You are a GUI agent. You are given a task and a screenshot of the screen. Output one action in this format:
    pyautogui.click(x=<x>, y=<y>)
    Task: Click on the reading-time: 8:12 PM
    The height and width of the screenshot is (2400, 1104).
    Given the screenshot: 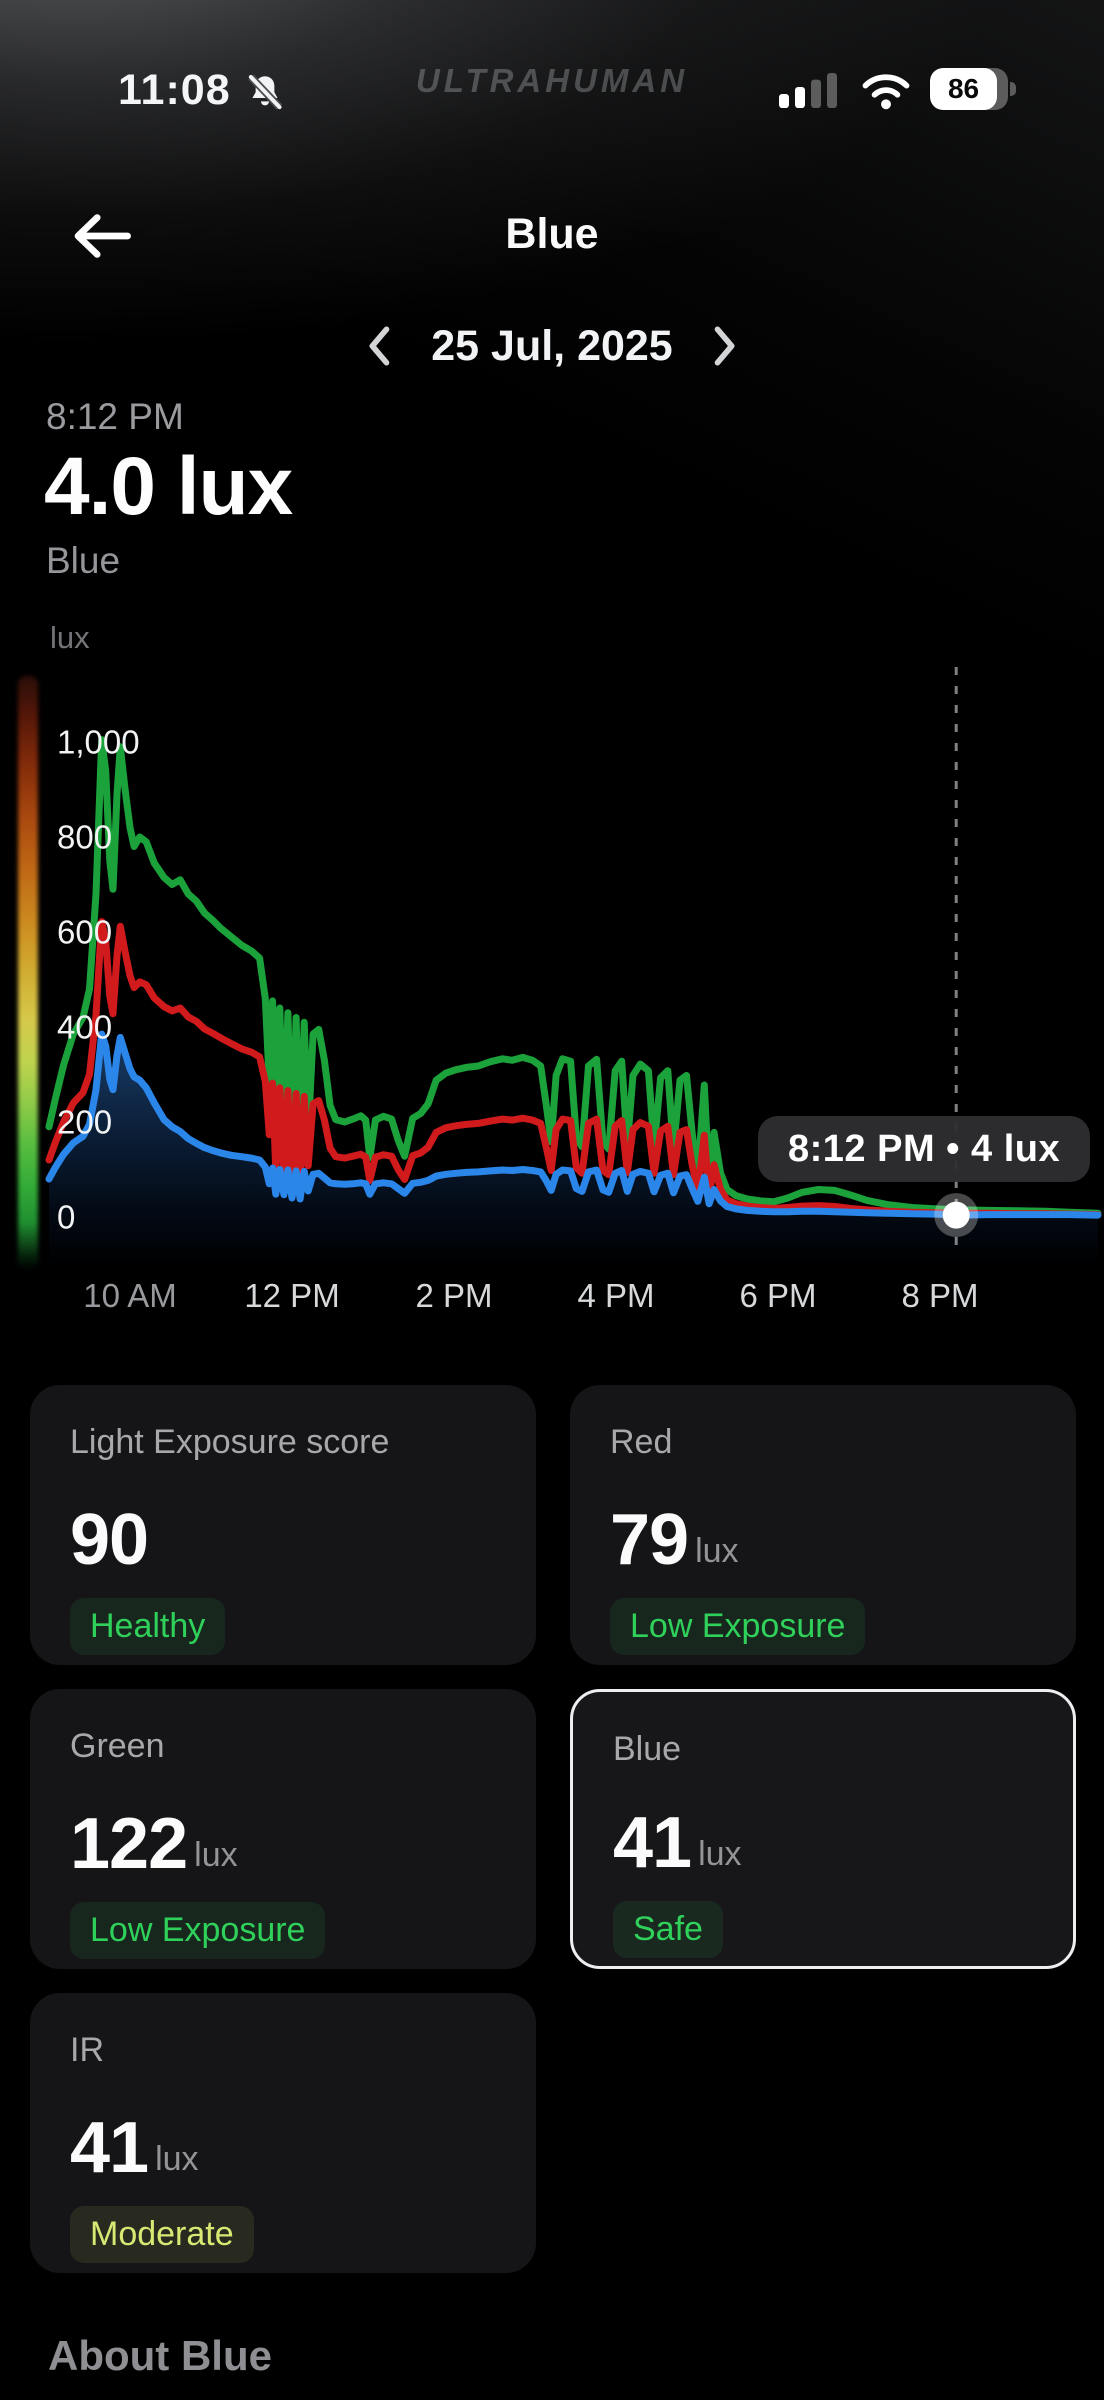 What is the action you would take?
    pyautogui.click(x=115, y=416)
    